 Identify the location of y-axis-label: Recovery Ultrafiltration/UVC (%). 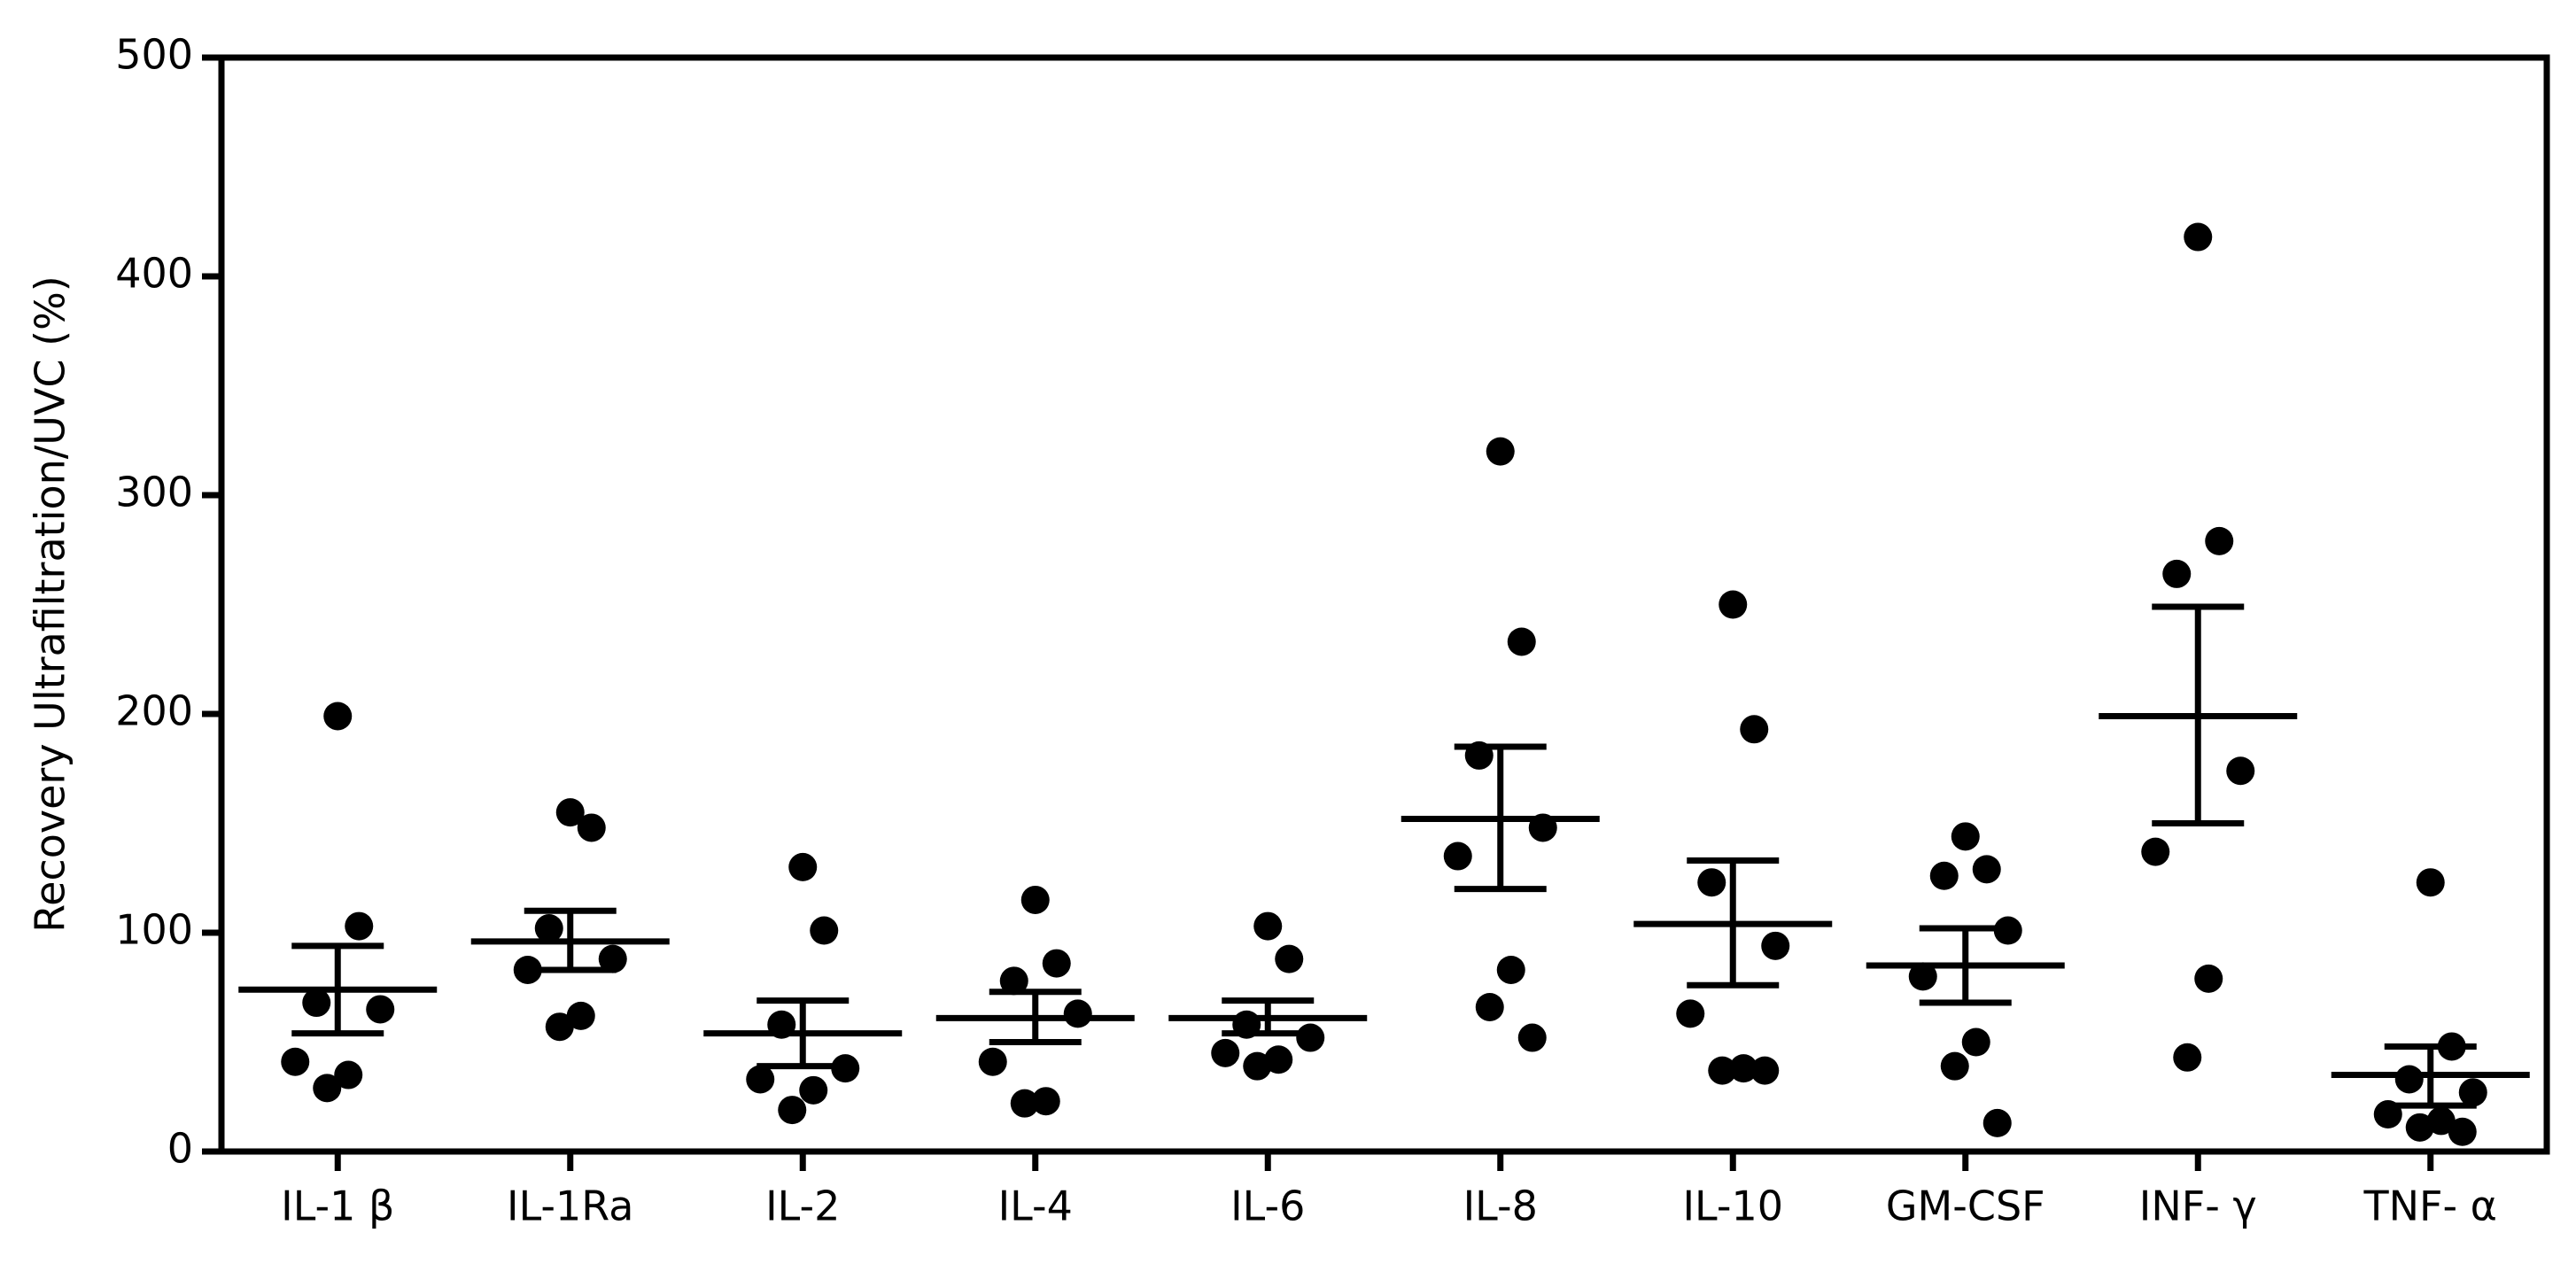
(50, 603).